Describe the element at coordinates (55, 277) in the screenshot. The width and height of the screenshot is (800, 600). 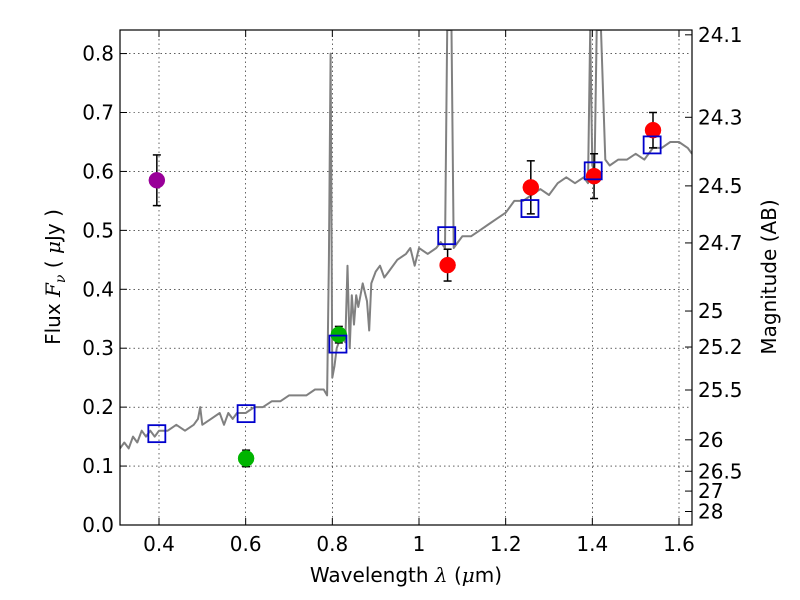
I see `y-axis-label-left: Flux Fν ( μJy )` at that location.